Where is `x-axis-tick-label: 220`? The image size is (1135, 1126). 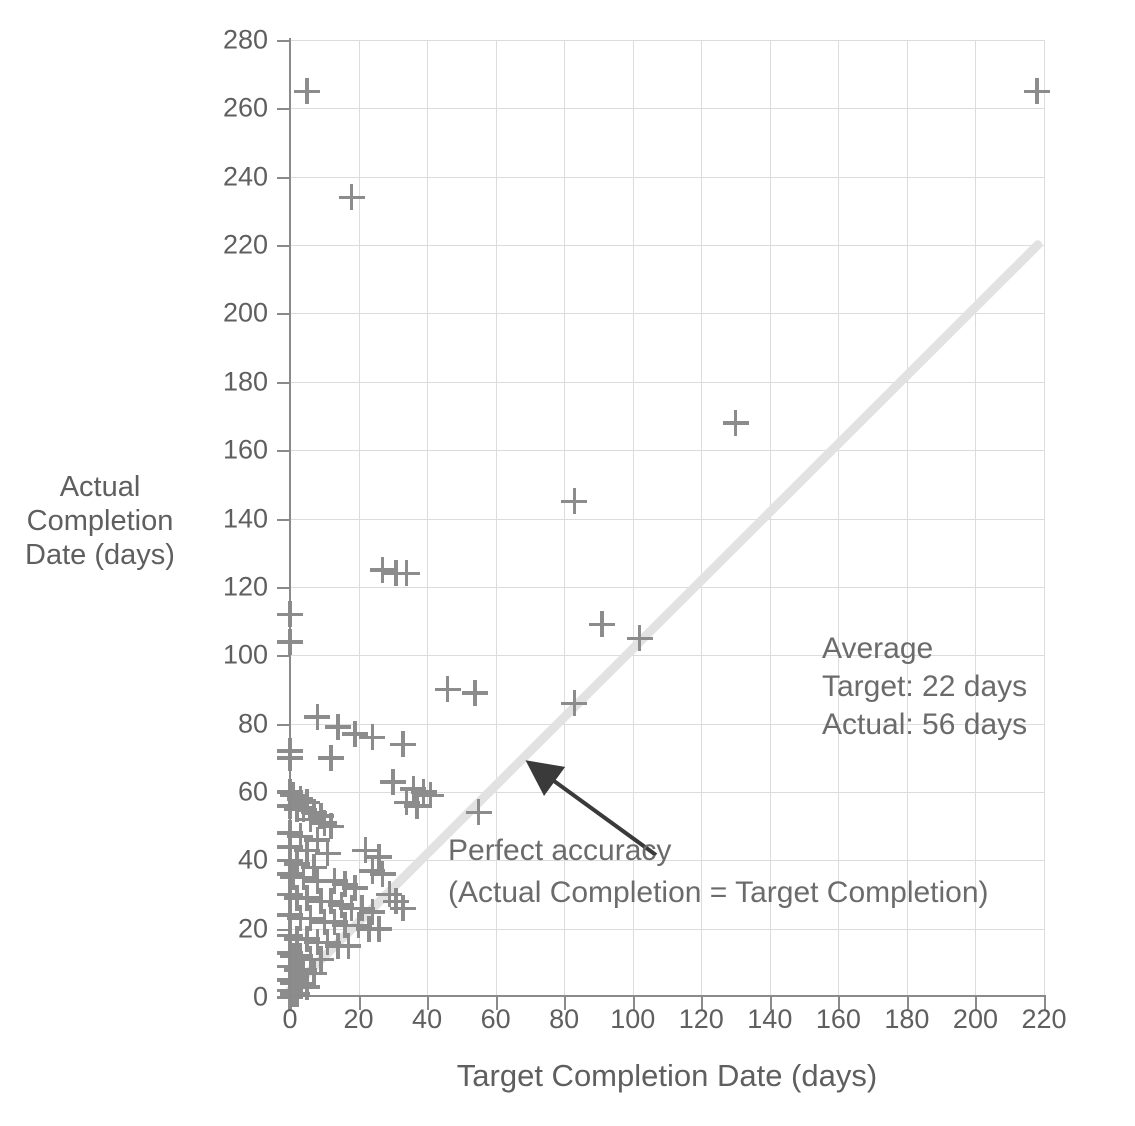 x-axis-tick-label: 220 is located at coordinates (1044, 1019).